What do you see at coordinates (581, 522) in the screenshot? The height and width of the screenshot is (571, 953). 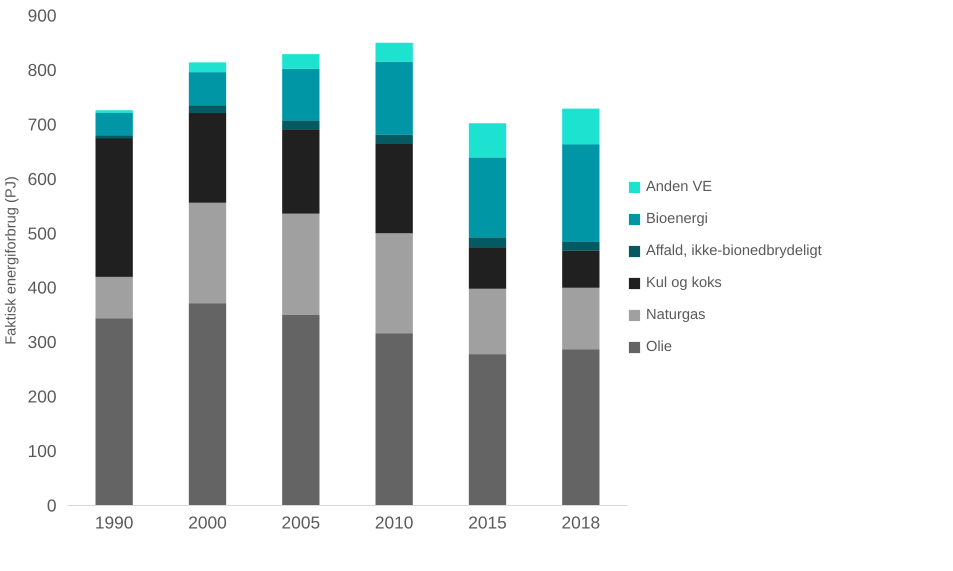 I see `x-tick-label: 2018` at bounding box center [581, 522].